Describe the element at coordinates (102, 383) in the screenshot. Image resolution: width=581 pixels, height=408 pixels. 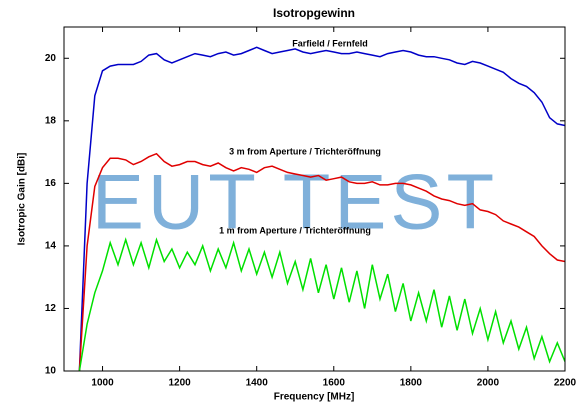
I see `x-tick-label: 1000` at that location.